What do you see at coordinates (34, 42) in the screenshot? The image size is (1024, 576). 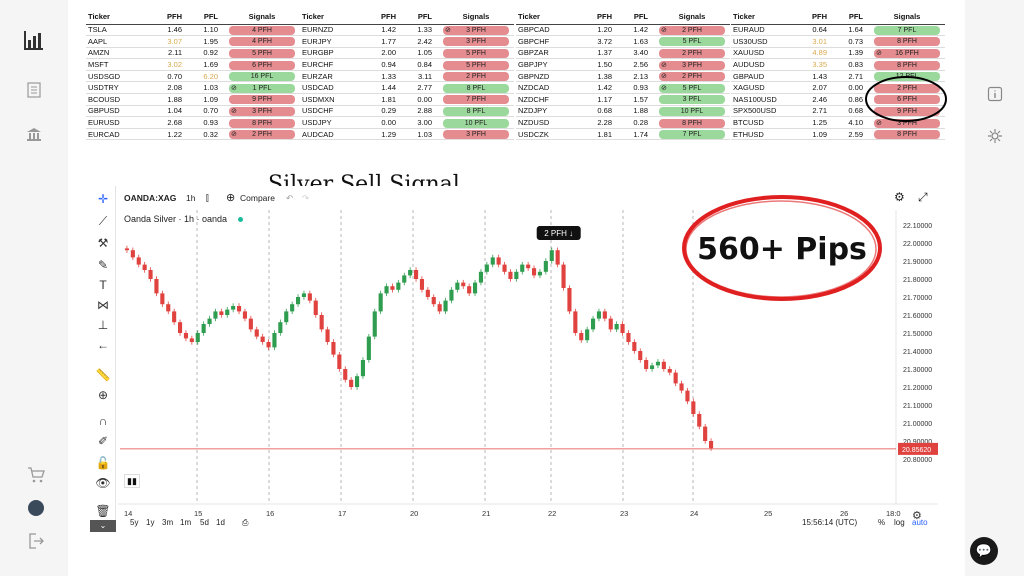 I see `chart-bar-icon` at bounding box center [34, 42].